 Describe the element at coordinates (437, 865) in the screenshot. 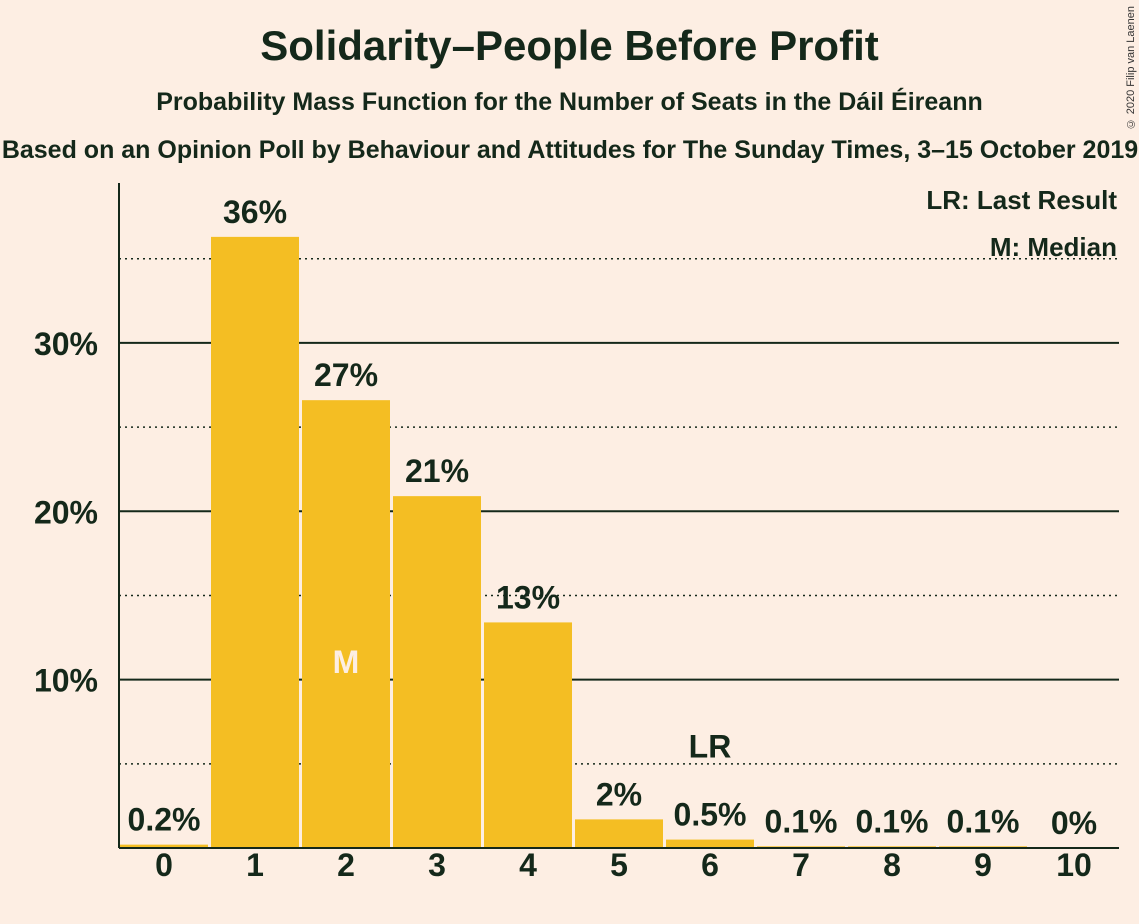

I see `x-tick-label: 3` at that location.